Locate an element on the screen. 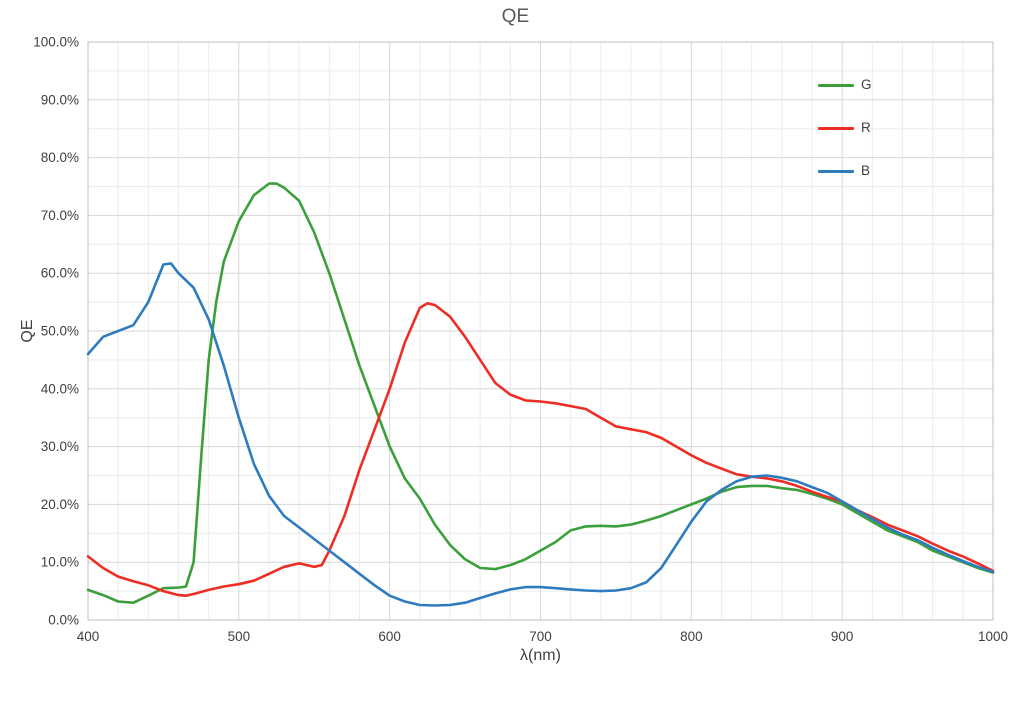 The width and height of the screenshot is (1031, 702). legend-label-b: B is located at coordinates (866, 170).